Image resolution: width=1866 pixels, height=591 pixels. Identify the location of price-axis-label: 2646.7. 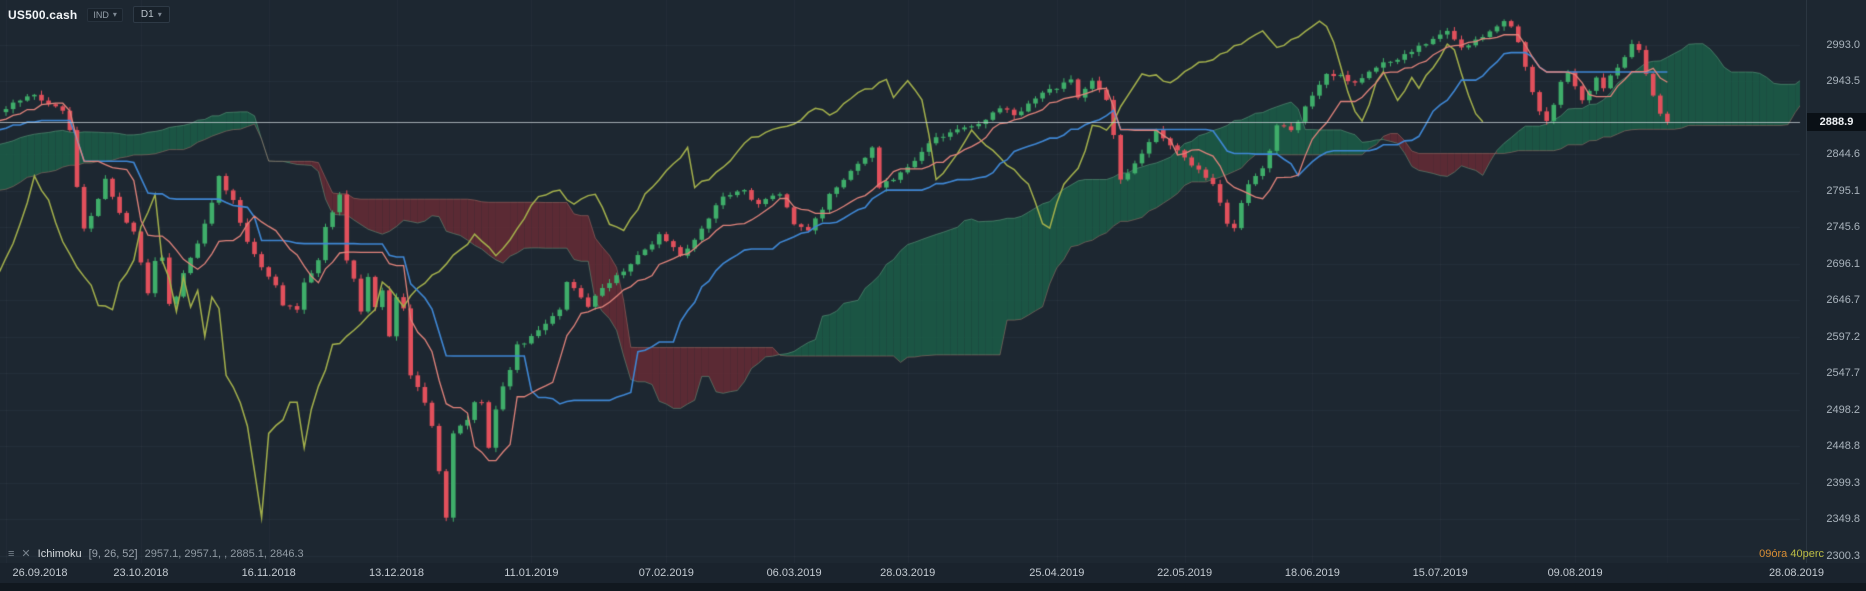
(1843, 300).